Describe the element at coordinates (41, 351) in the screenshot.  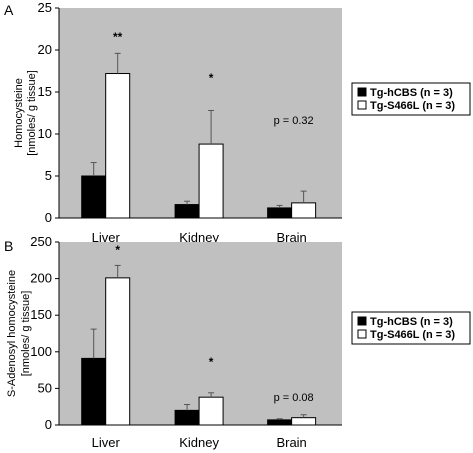
I see `y-tick-label: 100` at that location.